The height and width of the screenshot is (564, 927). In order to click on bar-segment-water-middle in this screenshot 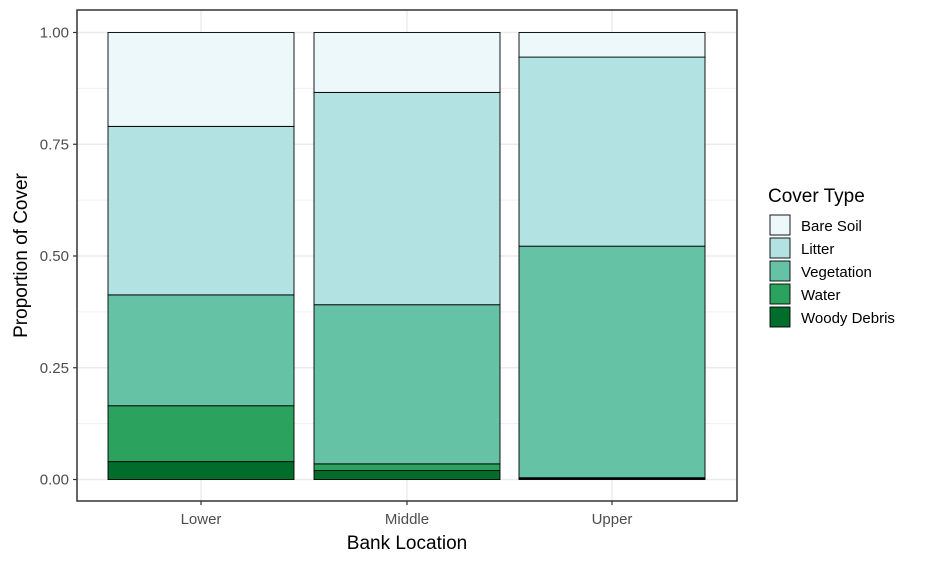, I will do `click(407, 467)`.